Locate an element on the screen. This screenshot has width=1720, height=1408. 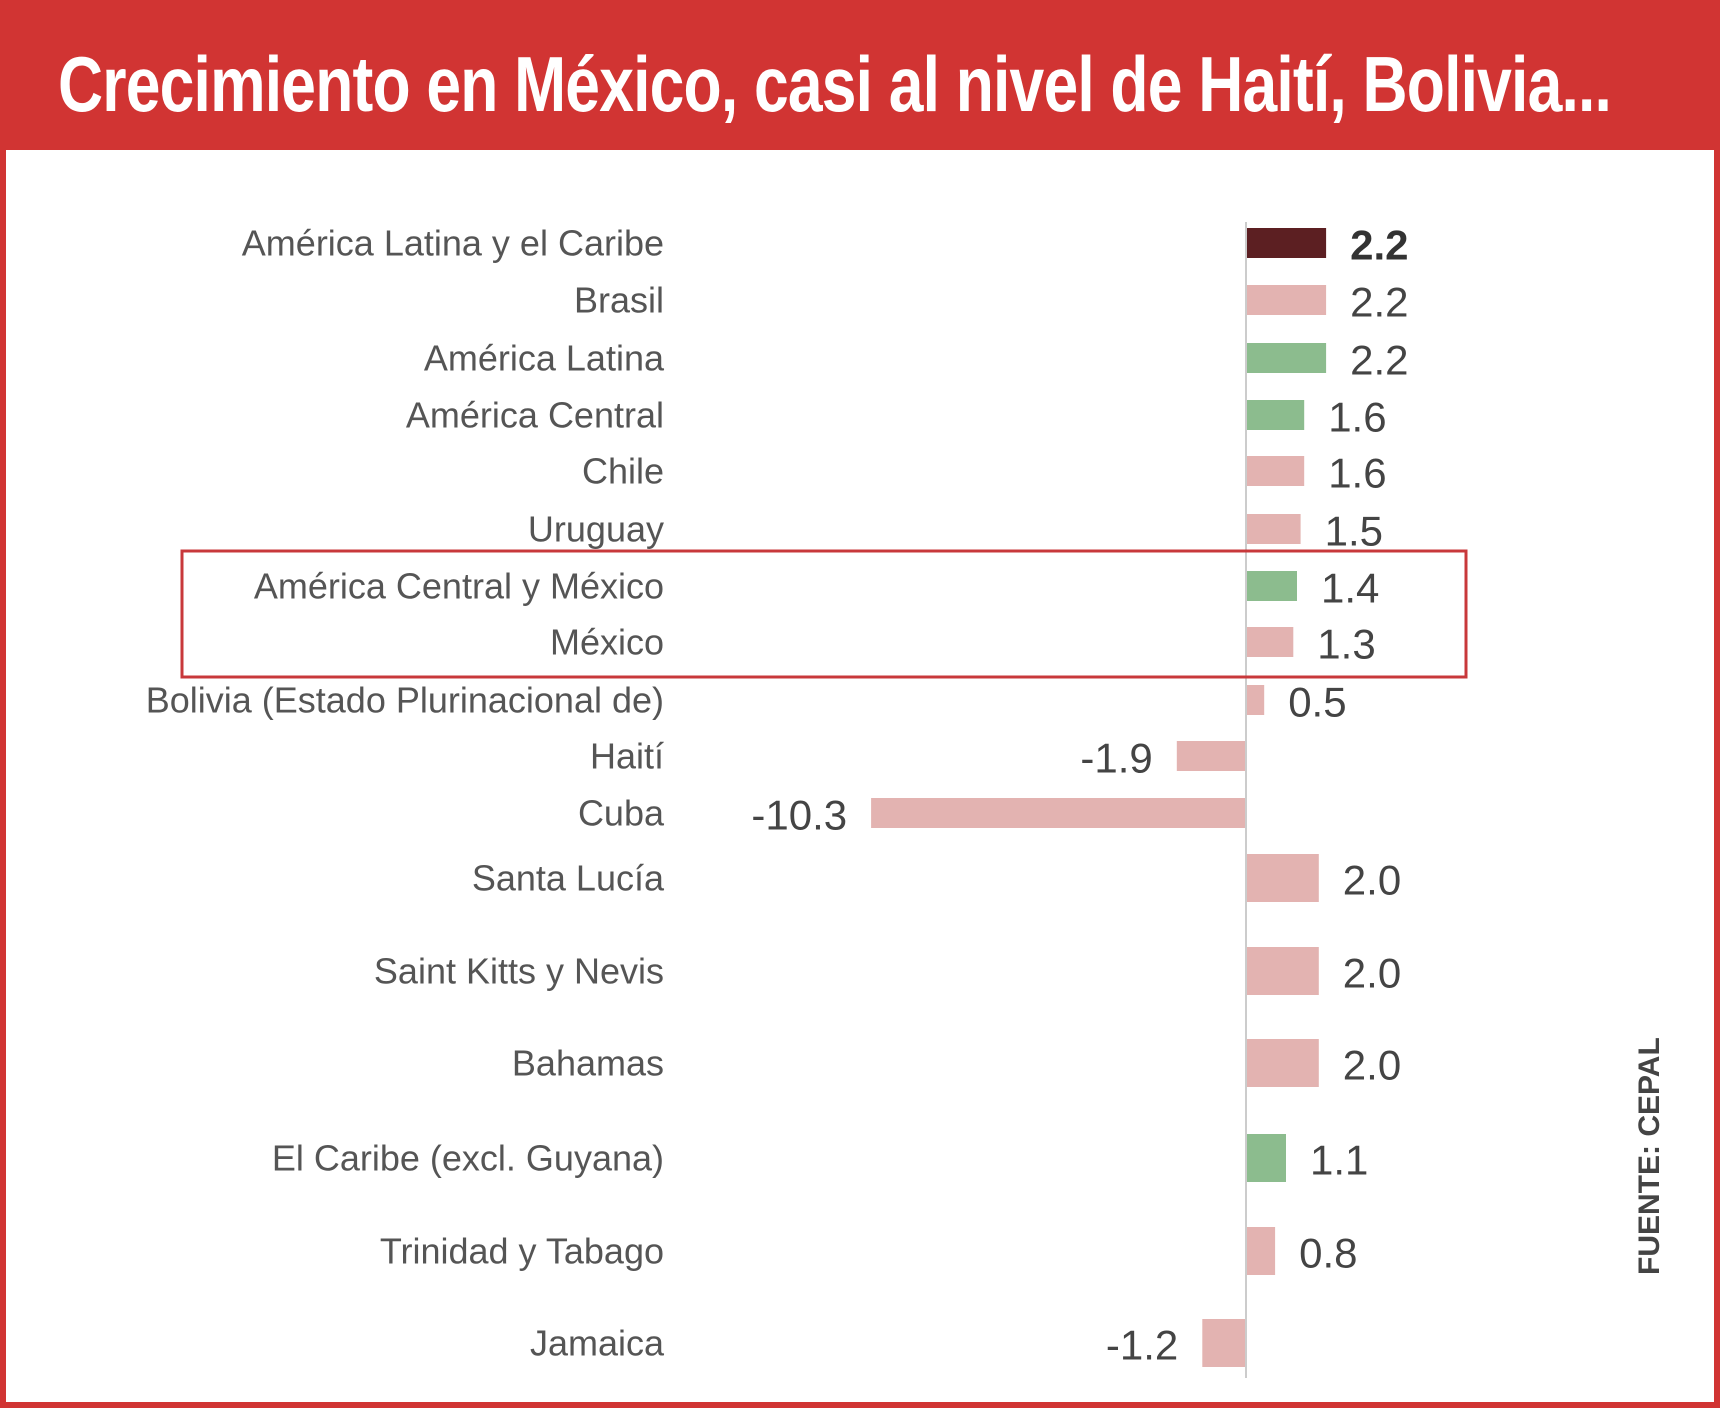
category-label-america-latina-y-el-caribe: América Latina y el Caribe is located at coordinates (453, 243).